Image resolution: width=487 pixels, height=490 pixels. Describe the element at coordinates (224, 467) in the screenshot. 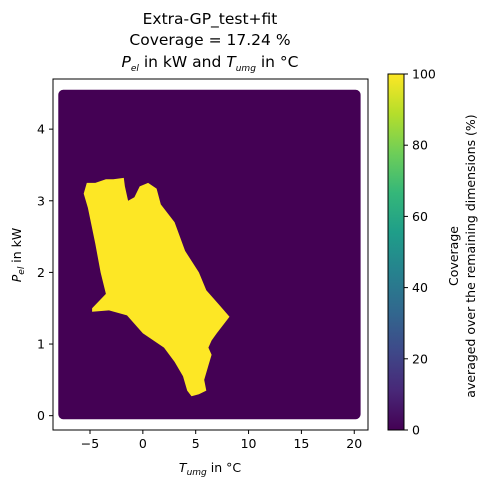

I see `xlabel-rest: in °C` at that location.